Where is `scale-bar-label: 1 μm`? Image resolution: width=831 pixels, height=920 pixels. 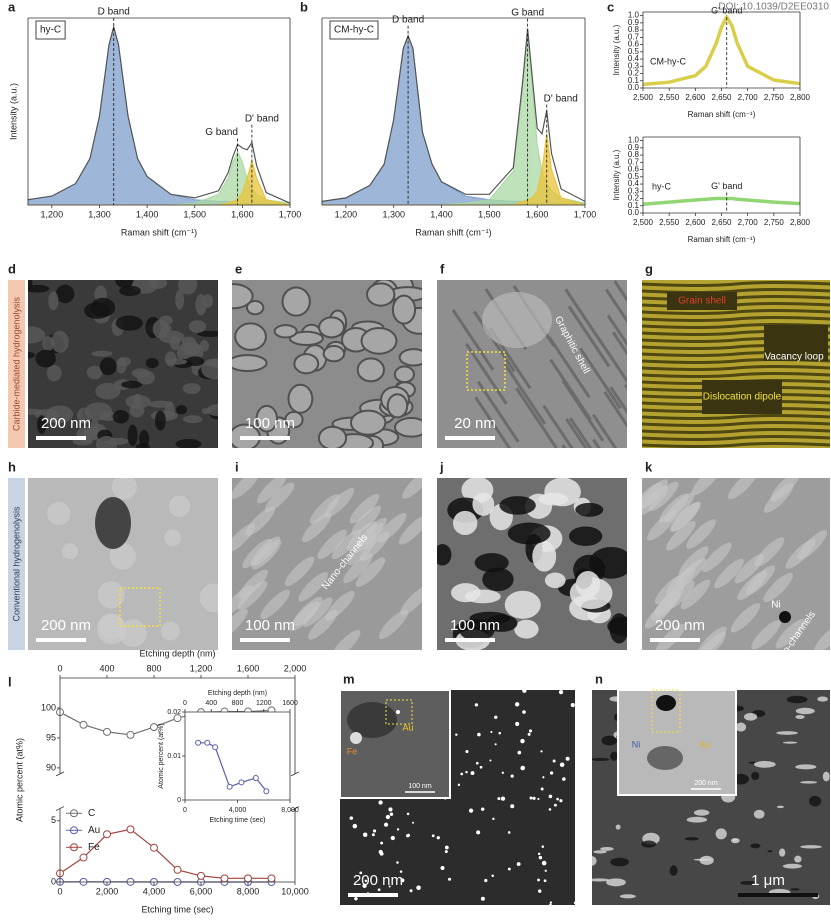 scale-bar-label: 1 μm is located at coordinates (768, 880).